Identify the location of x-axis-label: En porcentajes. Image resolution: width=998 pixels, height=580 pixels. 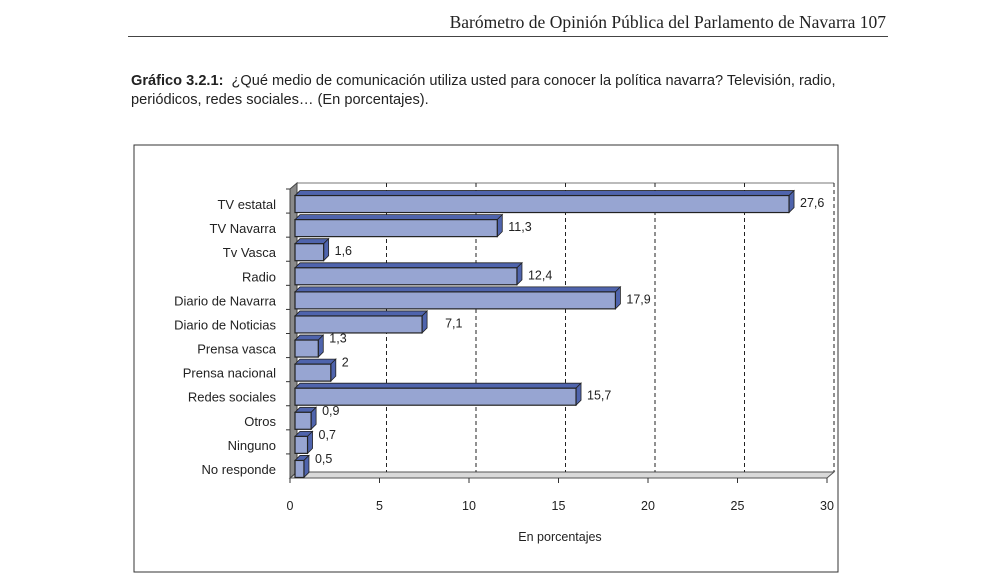
(559, 537).